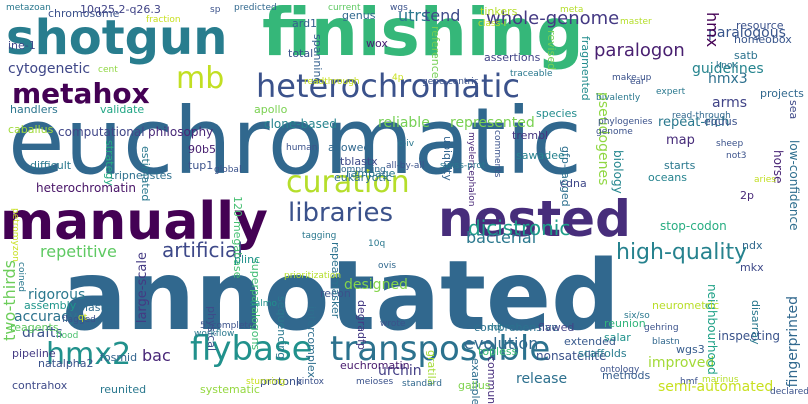  I want to click on cloud-word: rigorous, so click(57, 295).